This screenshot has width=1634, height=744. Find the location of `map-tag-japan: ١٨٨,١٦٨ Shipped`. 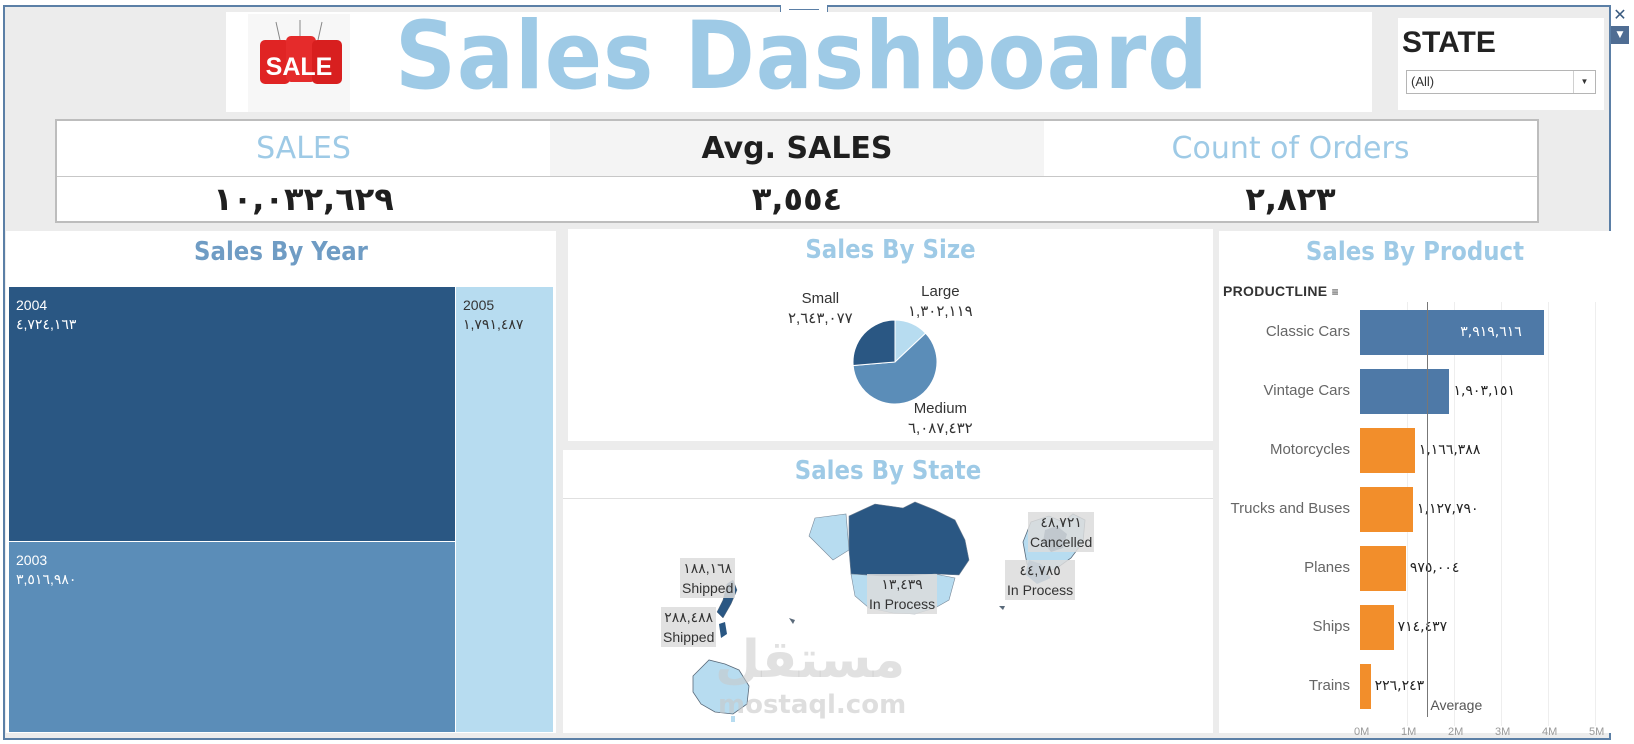

map-tag-japan: ١٨٨,١٦٨ Shipped is located at coordinates (708, 578).